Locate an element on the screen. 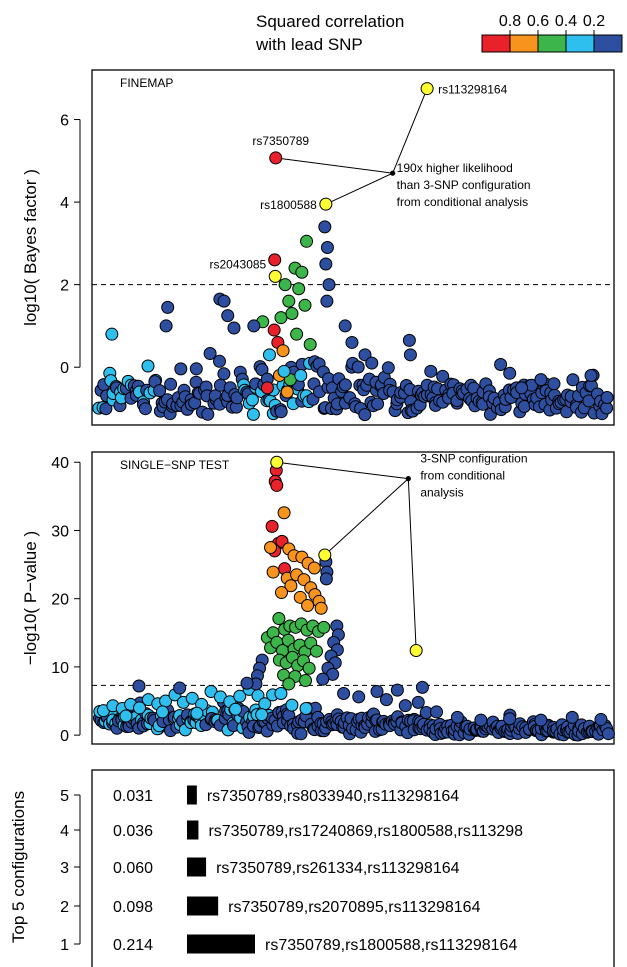  finemap-panel-label: FINEMAP is located at coordinates (146, 83).